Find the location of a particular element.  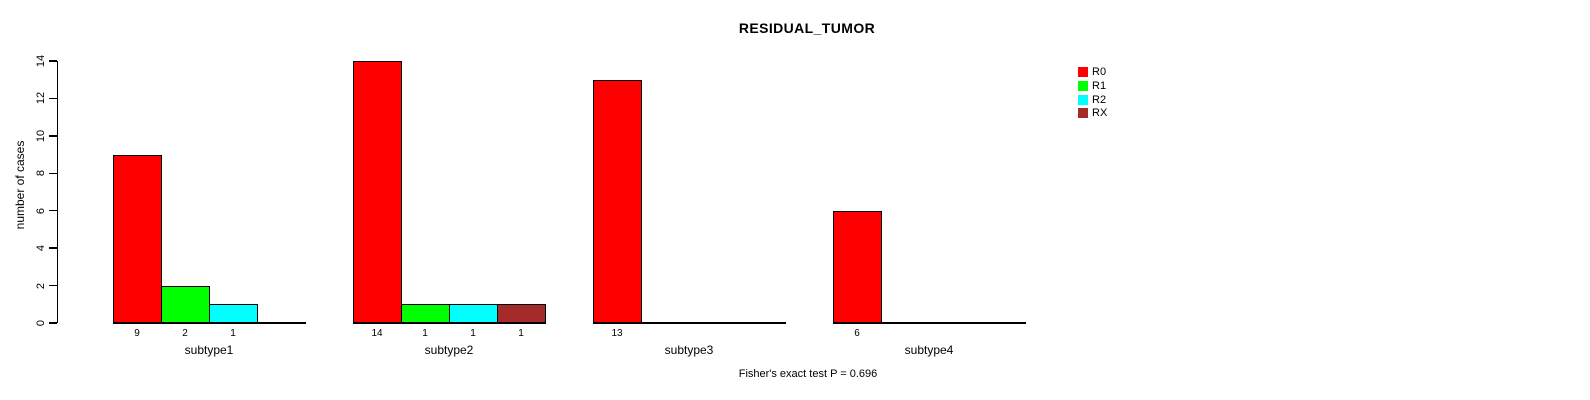

bar-value-R2-subtype2: 1 is located at coordinates (473, 333).